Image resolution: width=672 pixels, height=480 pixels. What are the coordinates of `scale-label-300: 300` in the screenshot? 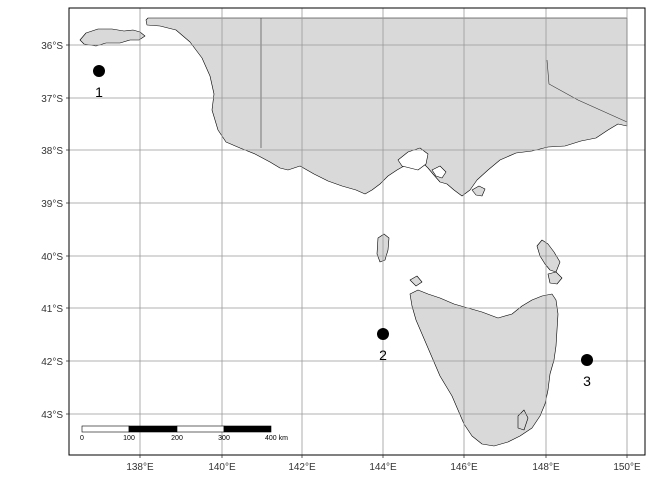 It's located at (224, 438).